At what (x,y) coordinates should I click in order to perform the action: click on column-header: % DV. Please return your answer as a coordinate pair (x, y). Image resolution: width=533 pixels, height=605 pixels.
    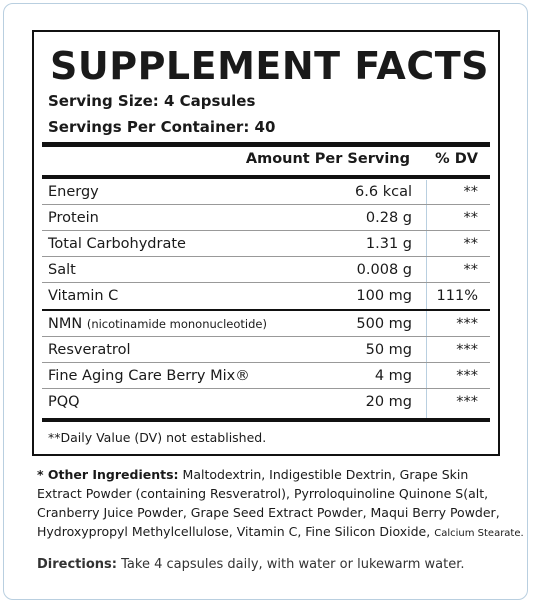
    Looking at the image, I should click on (456, 159).